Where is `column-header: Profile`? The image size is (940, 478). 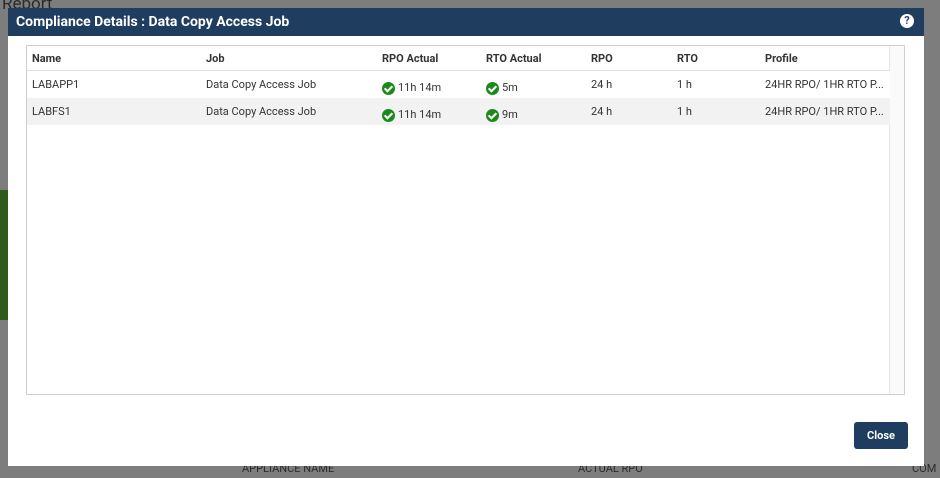 column-header: Profile is located at coordinates (781, 58).